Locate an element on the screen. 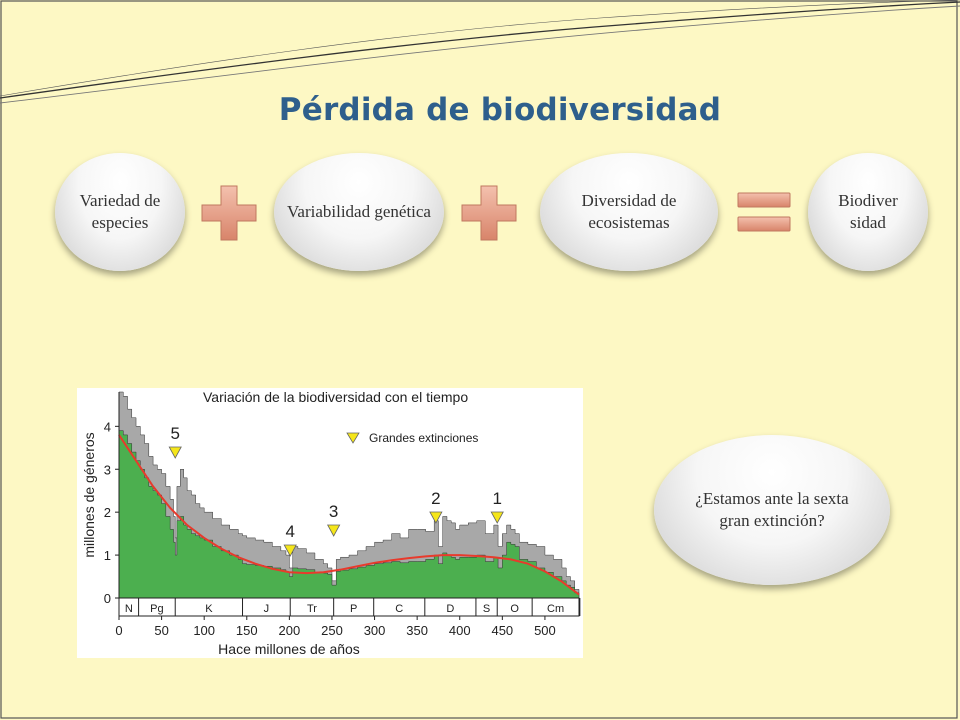  bubble-label: Variedad de especies is located at coordinates (120, 211).